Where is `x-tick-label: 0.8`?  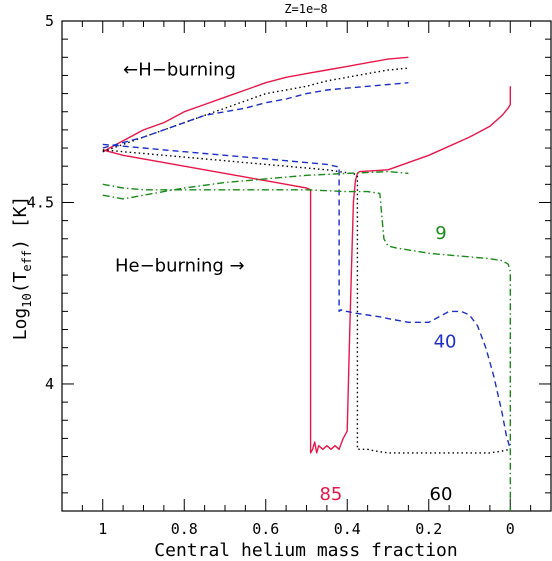
x-tick-label: 0.8 is located at coordinates (184, 529).